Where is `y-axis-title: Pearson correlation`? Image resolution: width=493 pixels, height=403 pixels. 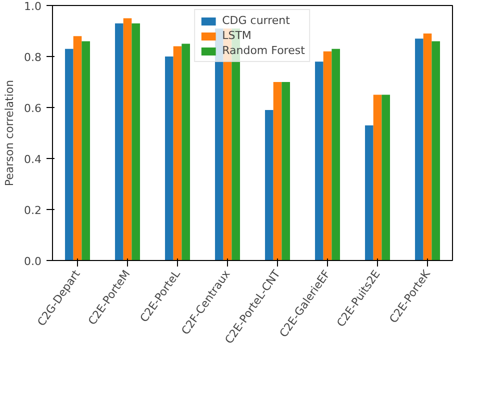
y-axis-title: Pearson correlation is located at coordinates (9, 133).